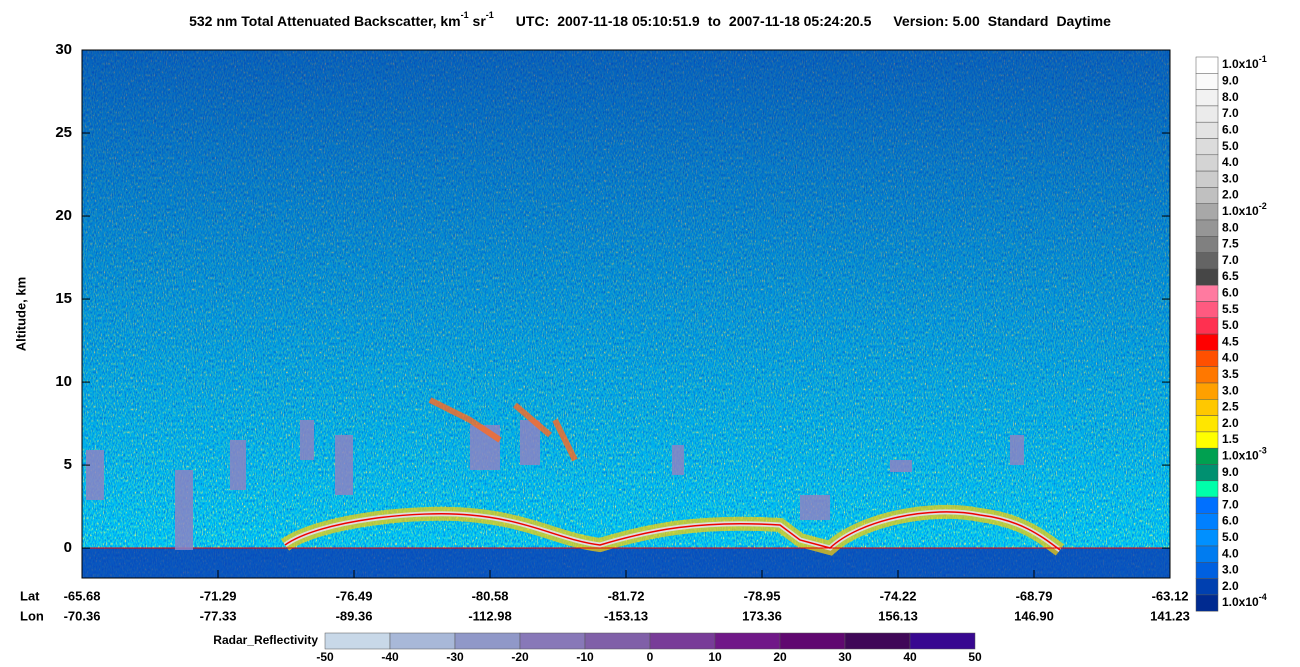  I want to click on lon-label: -77.33, so click(218, 615).